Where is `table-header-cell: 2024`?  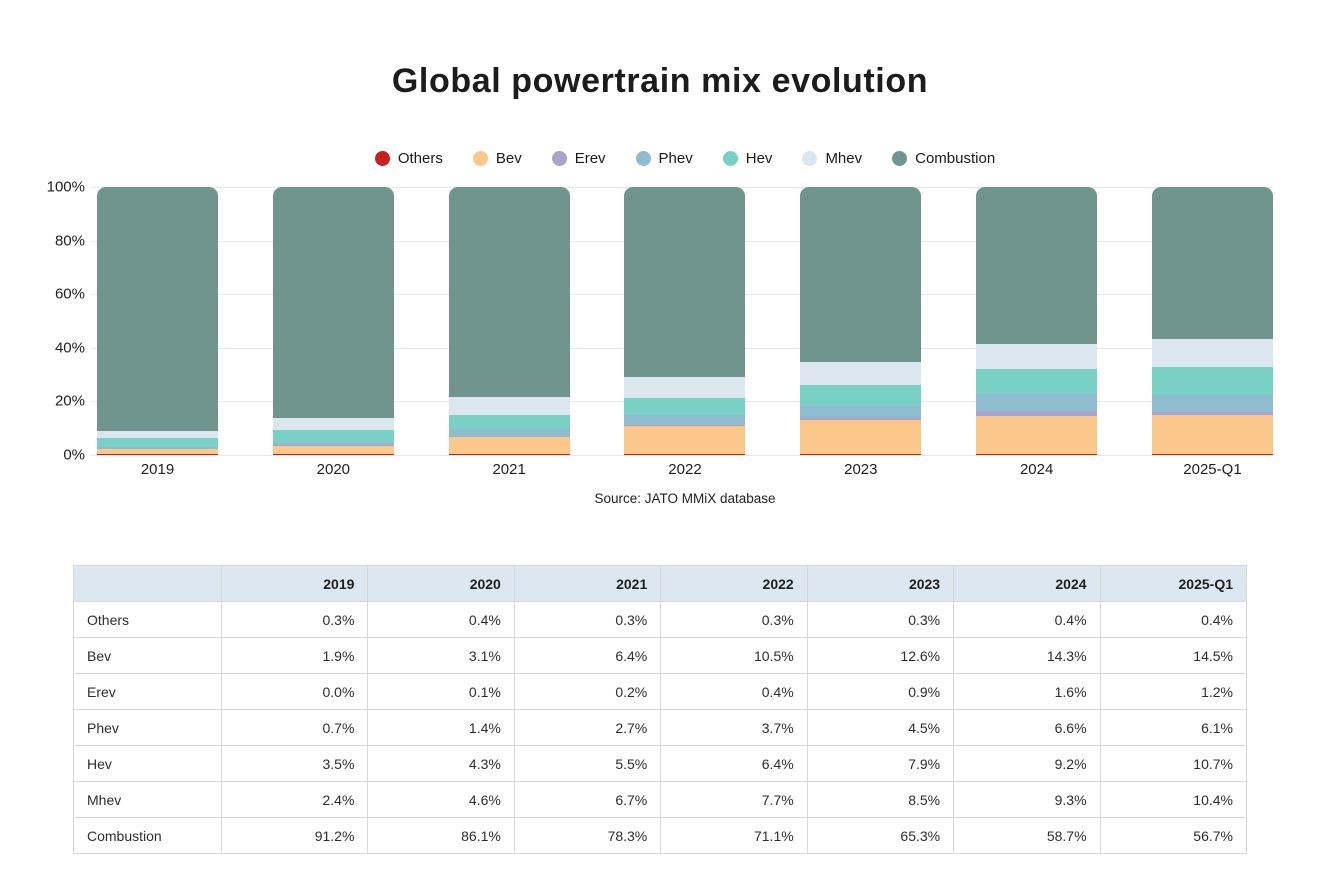 table-header-cell: 2024 is located at coordinates (1027, 583).